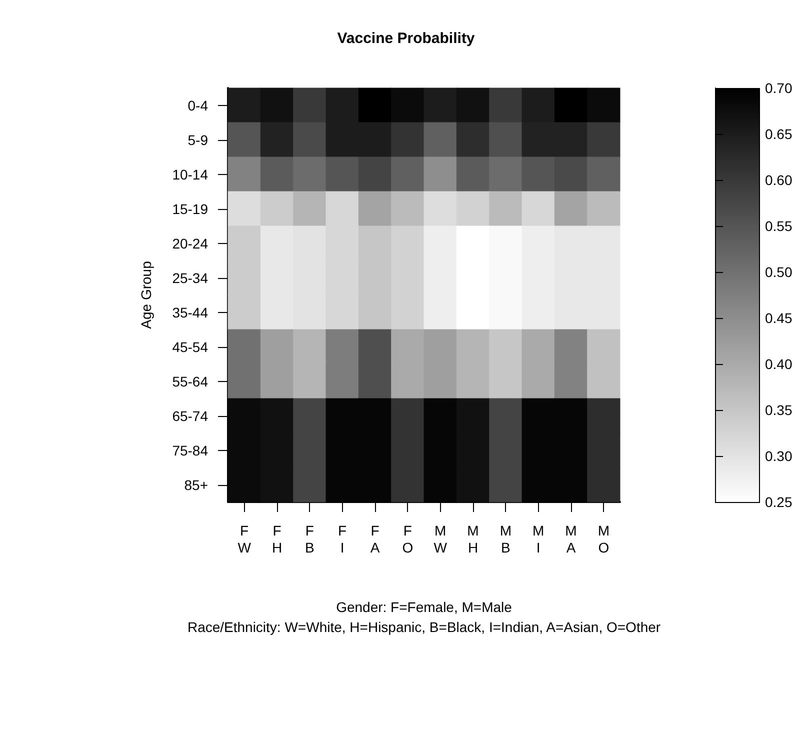 This screenshot has height=734, width=812. I want to click on color-bar-label: 0.25, so click(778, 502).